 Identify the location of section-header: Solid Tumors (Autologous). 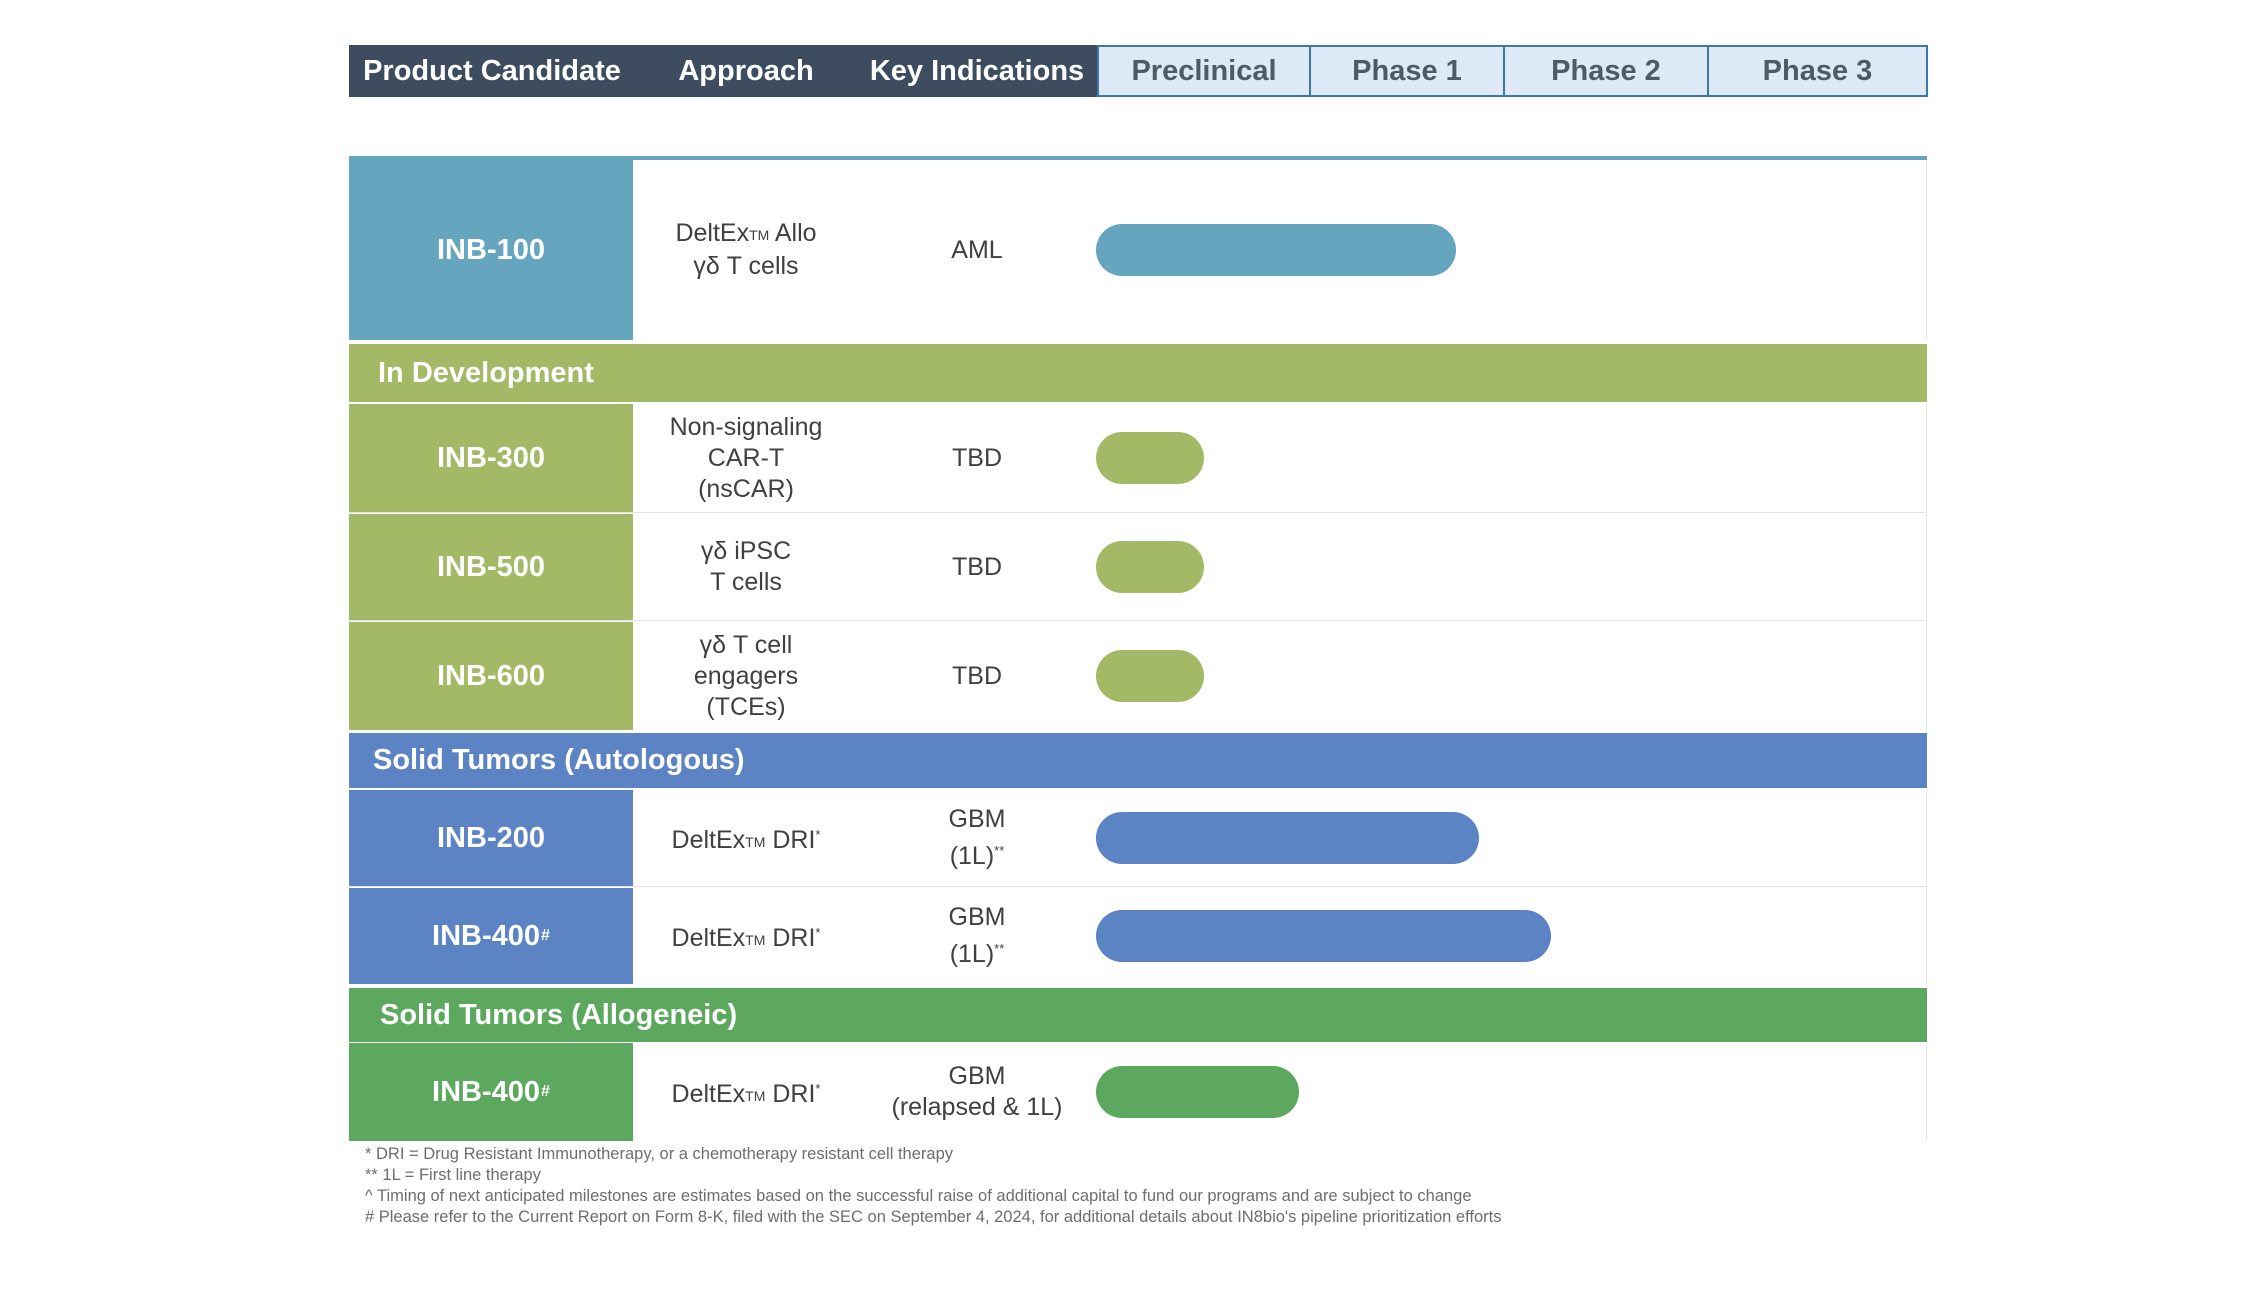
(1138, 760).